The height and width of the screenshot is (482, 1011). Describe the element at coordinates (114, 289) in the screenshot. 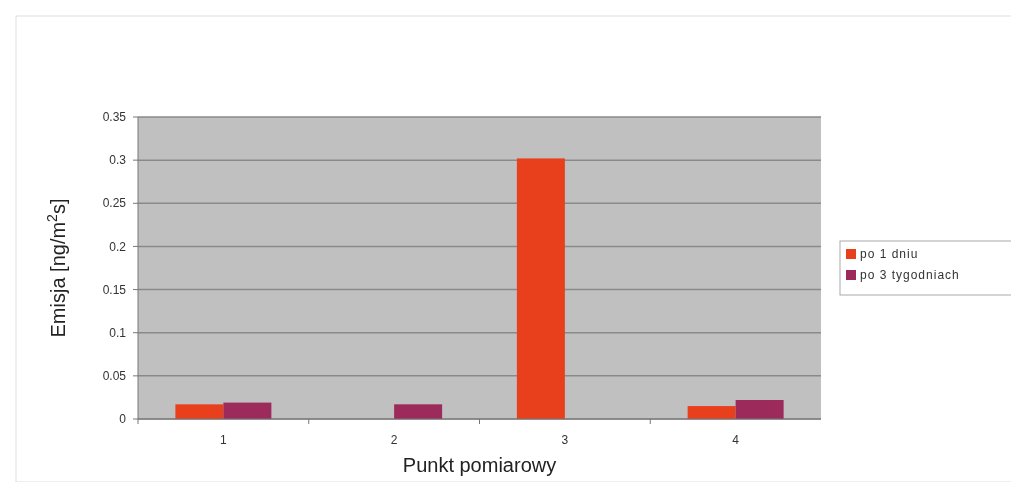

I see `y-tick-label: 0.15` at that location.